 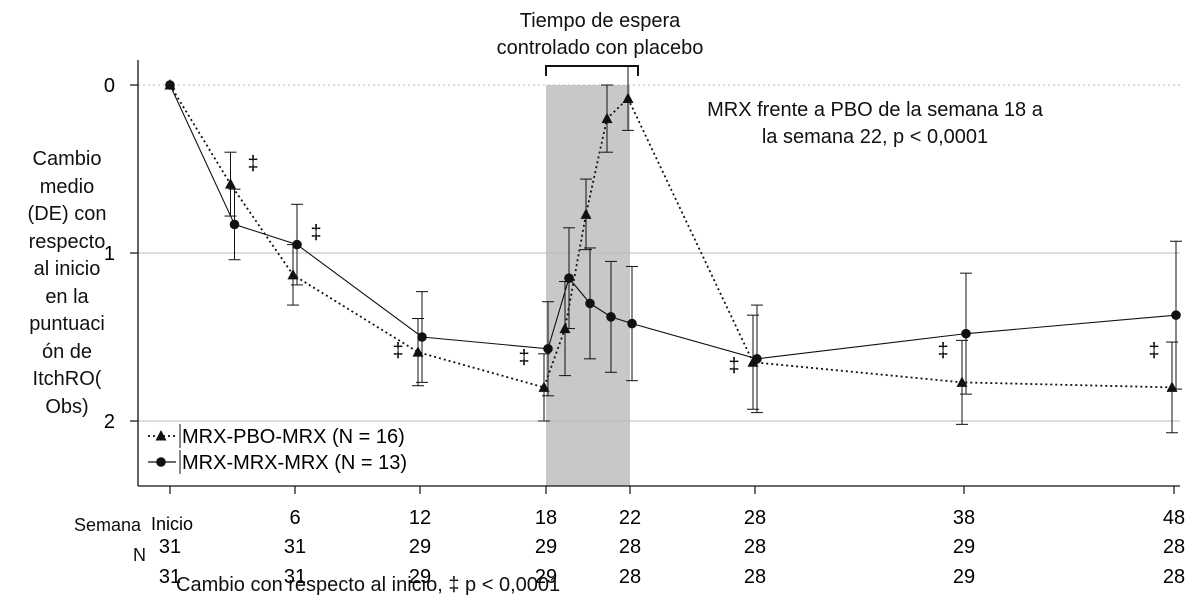 What do you see at coordinates (67, 186) in the screenshot?
I see `y-axis-label-line: medio` at bounding box center [67, 186].